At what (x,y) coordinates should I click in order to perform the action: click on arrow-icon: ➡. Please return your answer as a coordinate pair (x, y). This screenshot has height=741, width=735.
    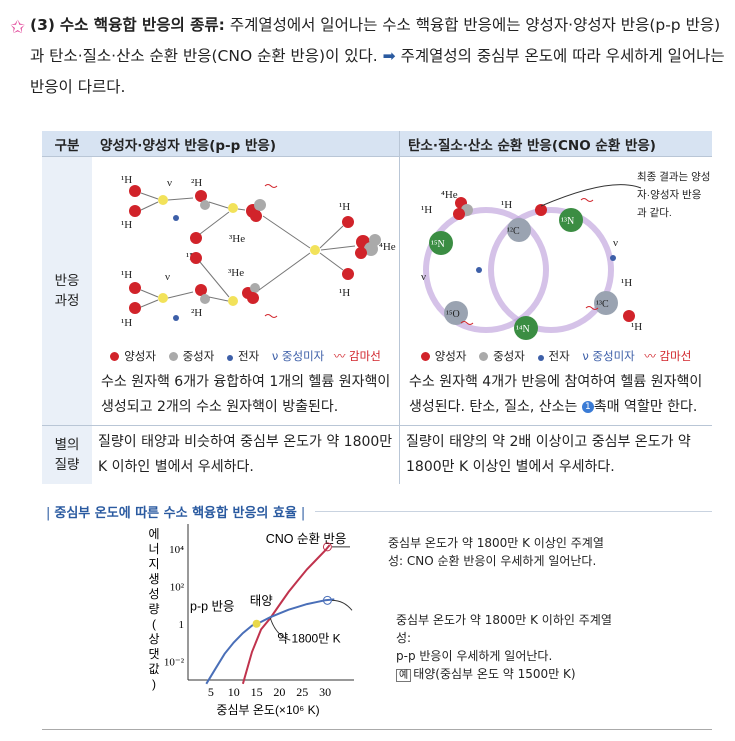
    Looking at the image, I should click on (389, 56).